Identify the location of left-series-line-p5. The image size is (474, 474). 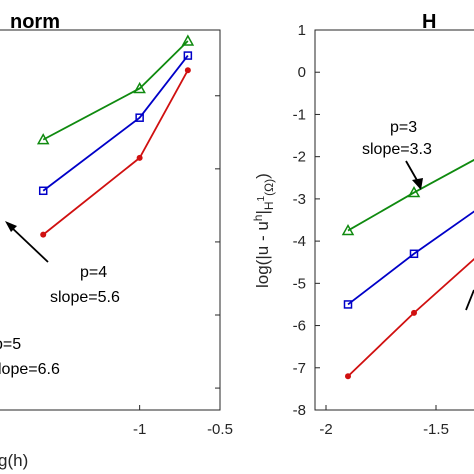
(115, 152).